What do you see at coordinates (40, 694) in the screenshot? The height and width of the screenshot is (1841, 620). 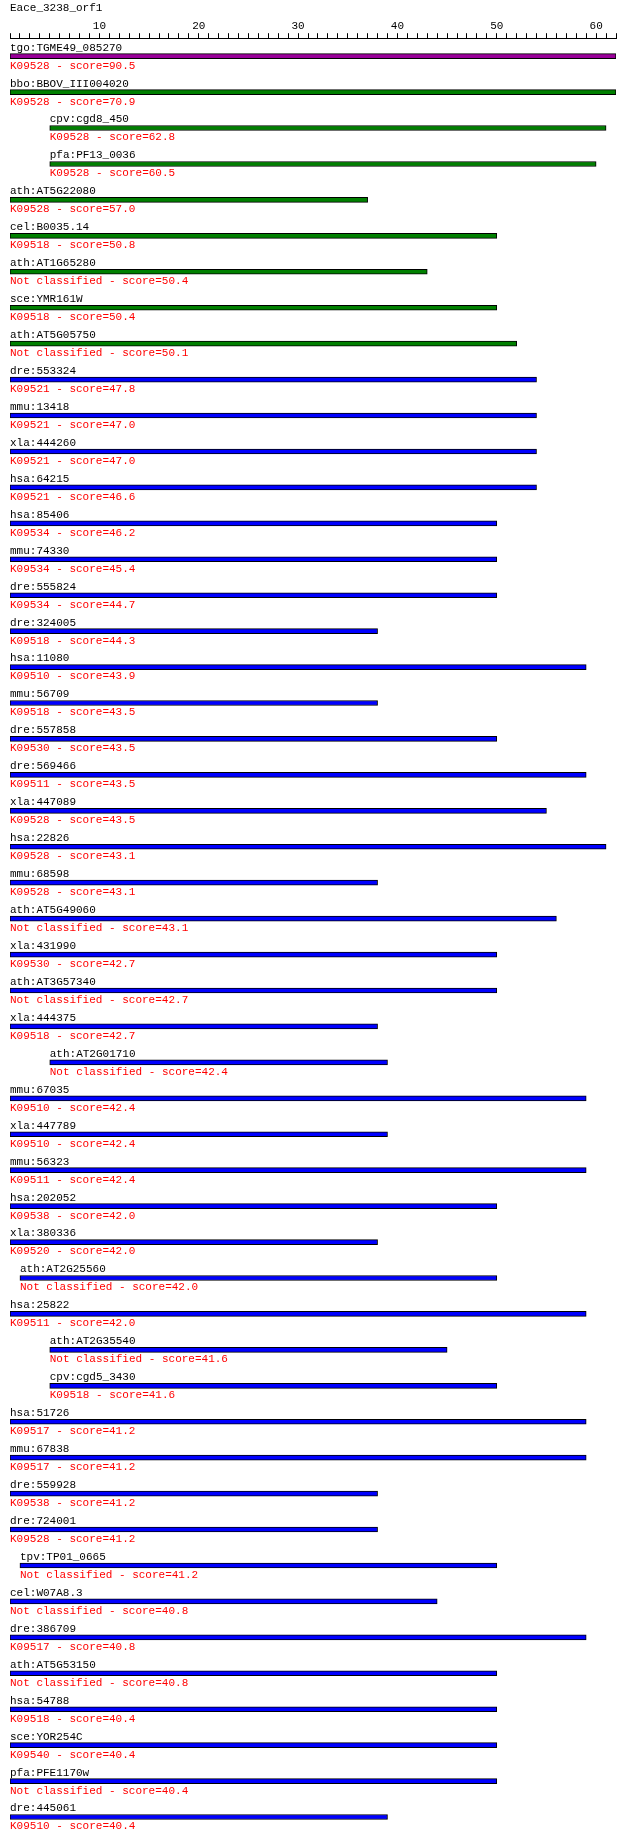 I see `y-tick-label: mmu:56709` at bounding box center [40, 694].